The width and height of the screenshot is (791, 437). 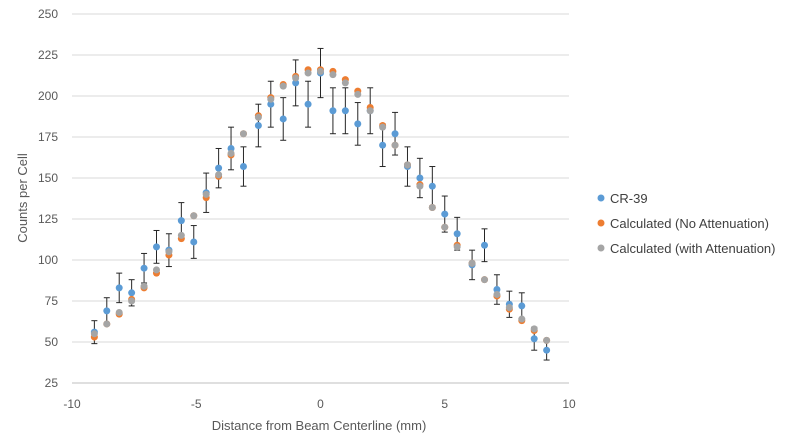 I want to click on y-tick-label: 125, so click(x=48, y=219).